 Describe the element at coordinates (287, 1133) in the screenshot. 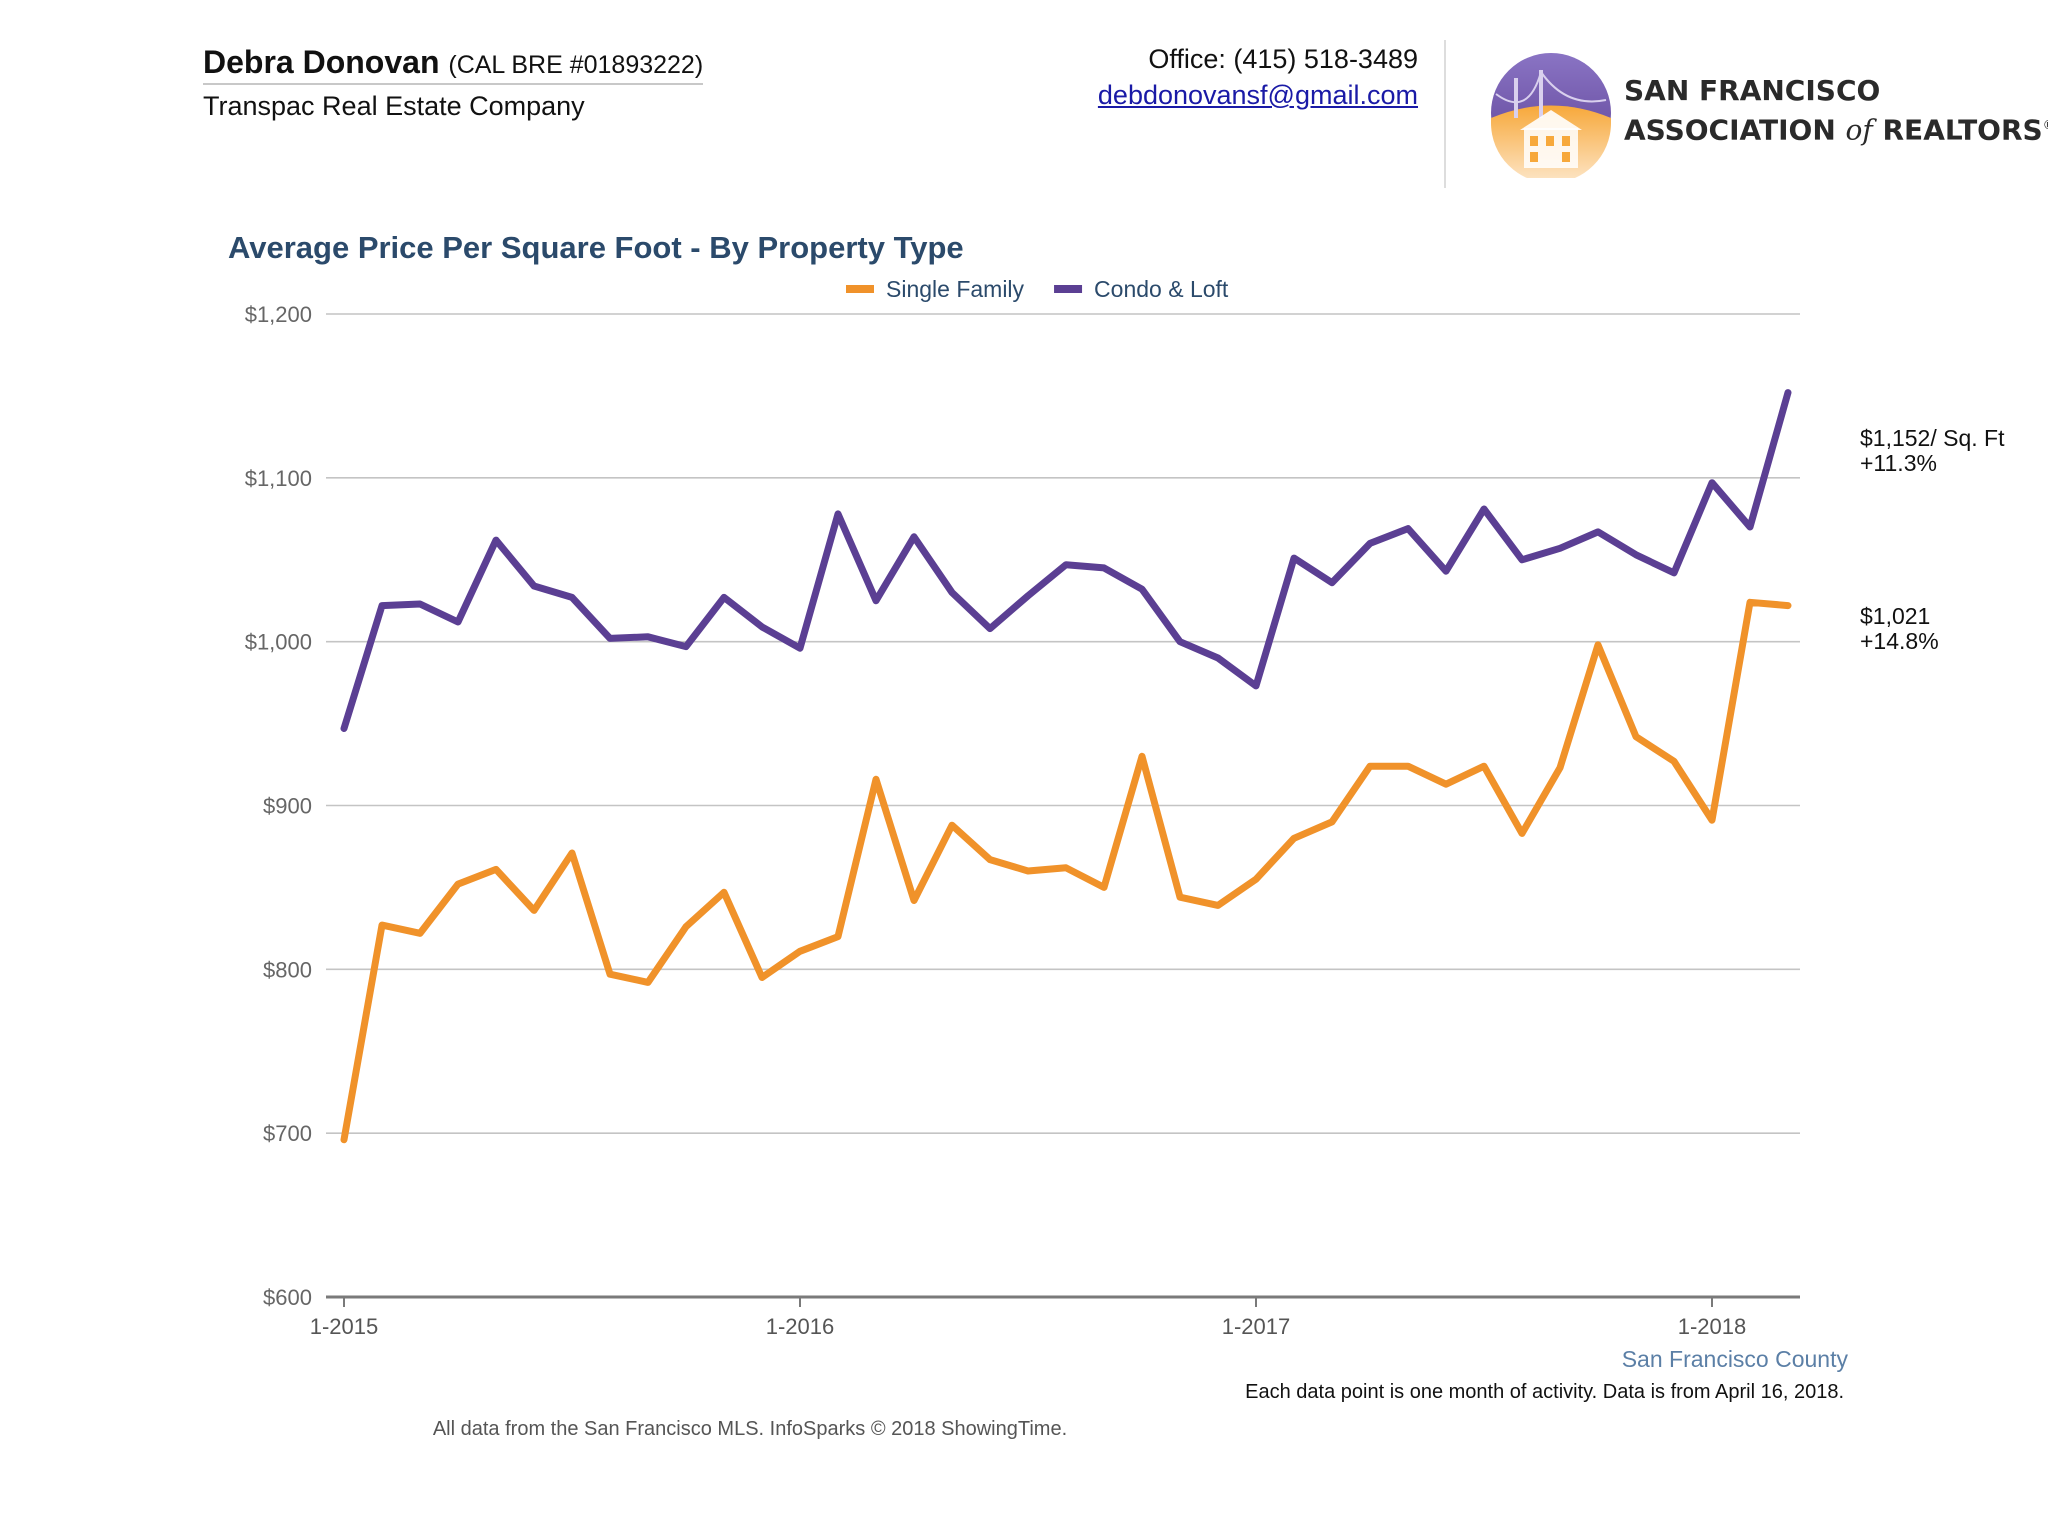

I see `y-tick-label: $700` at that location.